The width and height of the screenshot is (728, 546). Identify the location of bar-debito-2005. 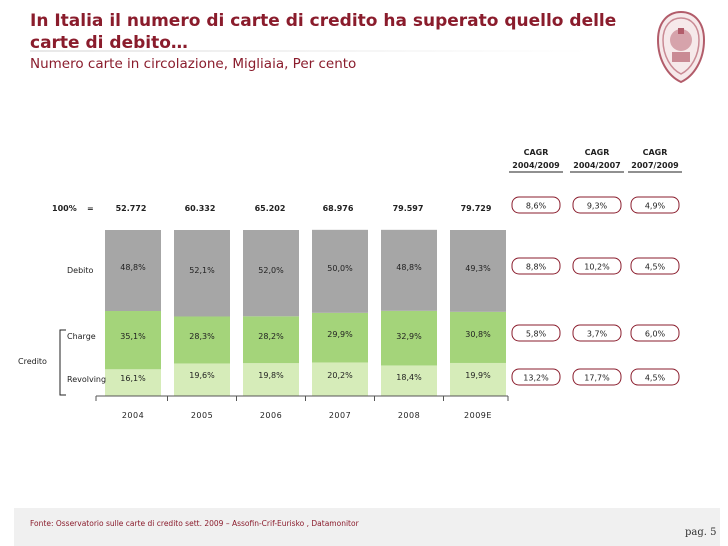
(202, 273).